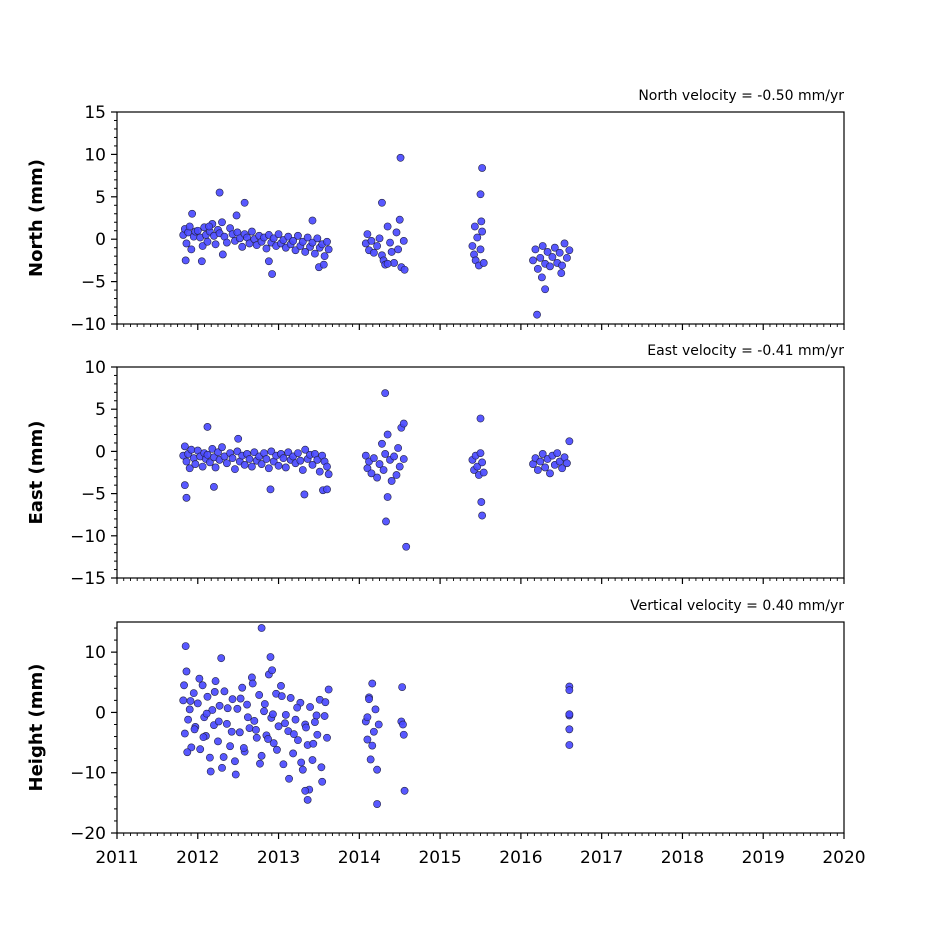  Describe the element at coordinates (88, 325) in the screenshot. I see `panel-1-y-tick-label: −10` at that location.